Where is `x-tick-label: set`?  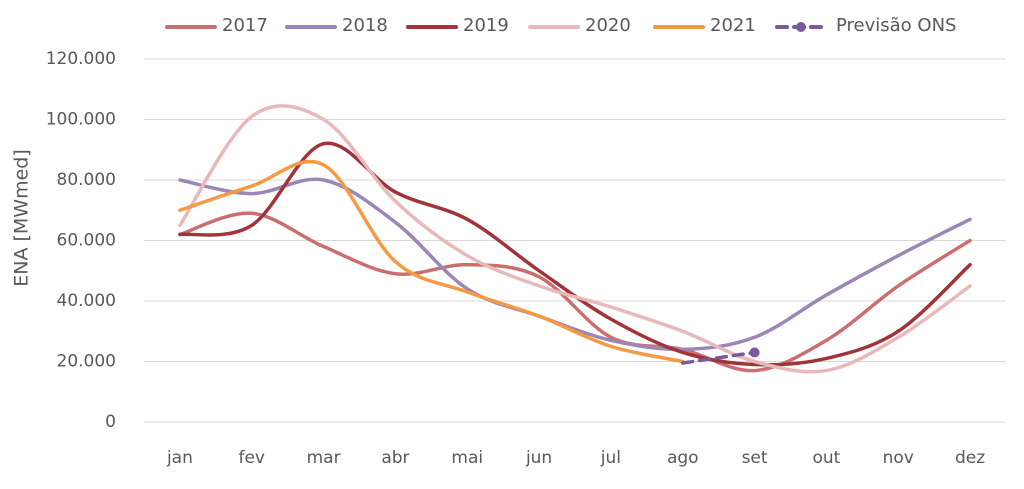
x-tick-label: set is located at coordinates (755, 458).